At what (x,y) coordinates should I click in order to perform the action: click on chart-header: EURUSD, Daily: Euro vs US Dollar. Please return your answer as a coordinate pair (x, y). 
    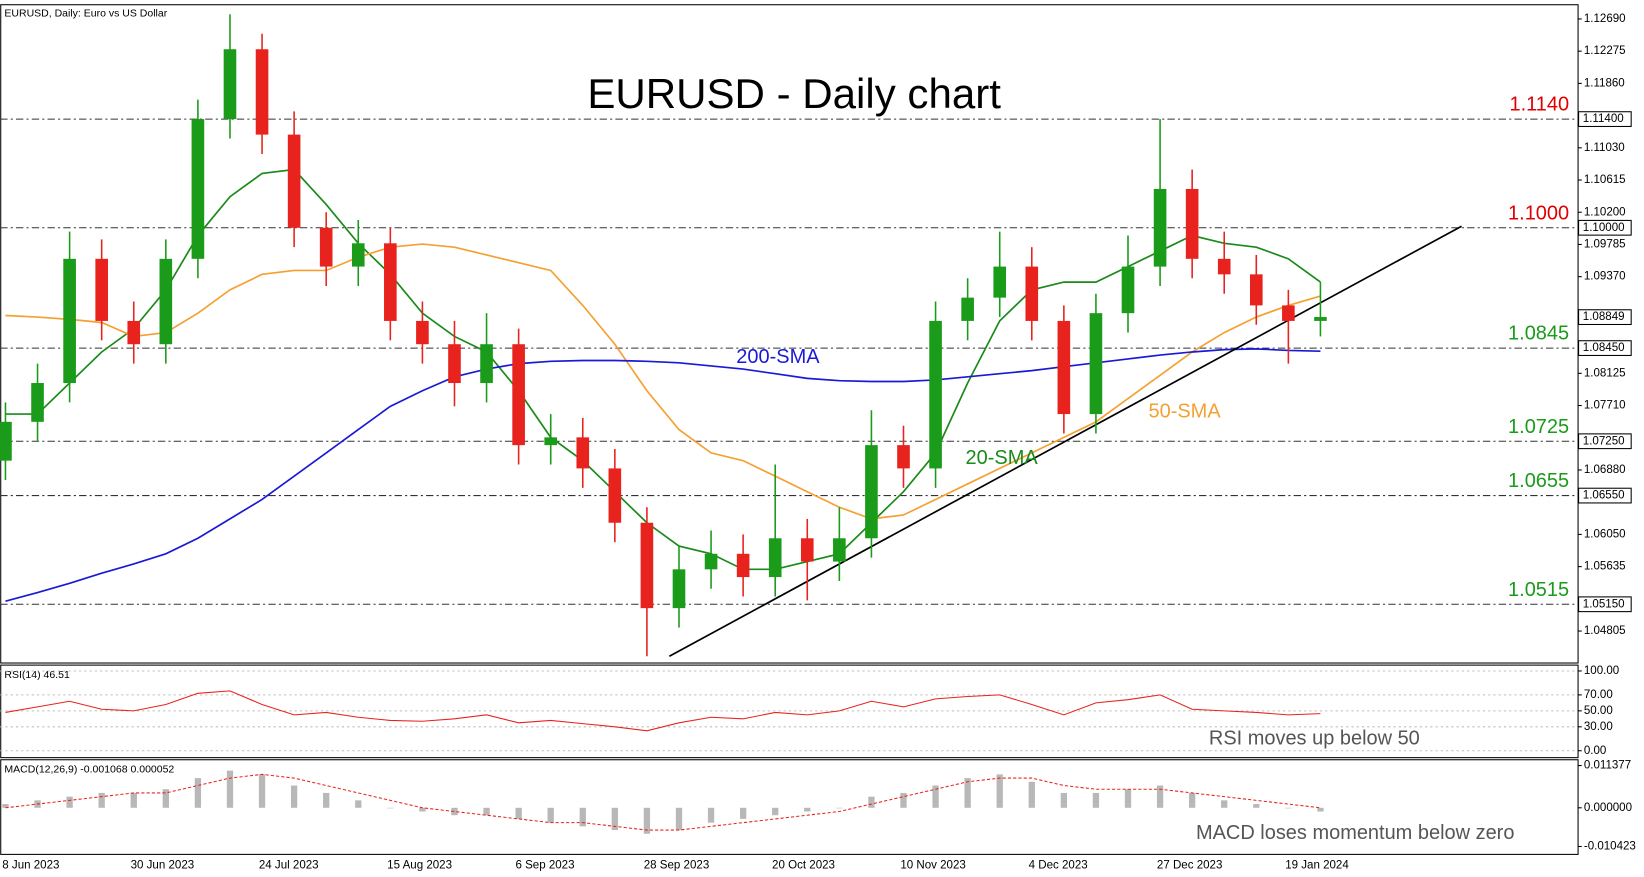
    Looking at the image, I should click on (85, 13).